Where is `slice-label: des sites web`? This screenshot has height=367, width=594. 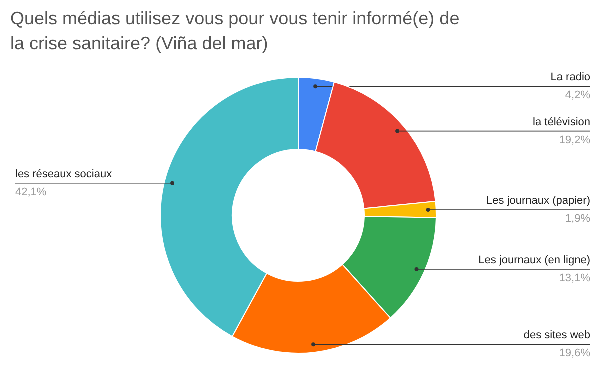
slice-label: des sites web is located at coordinates (557, 336).